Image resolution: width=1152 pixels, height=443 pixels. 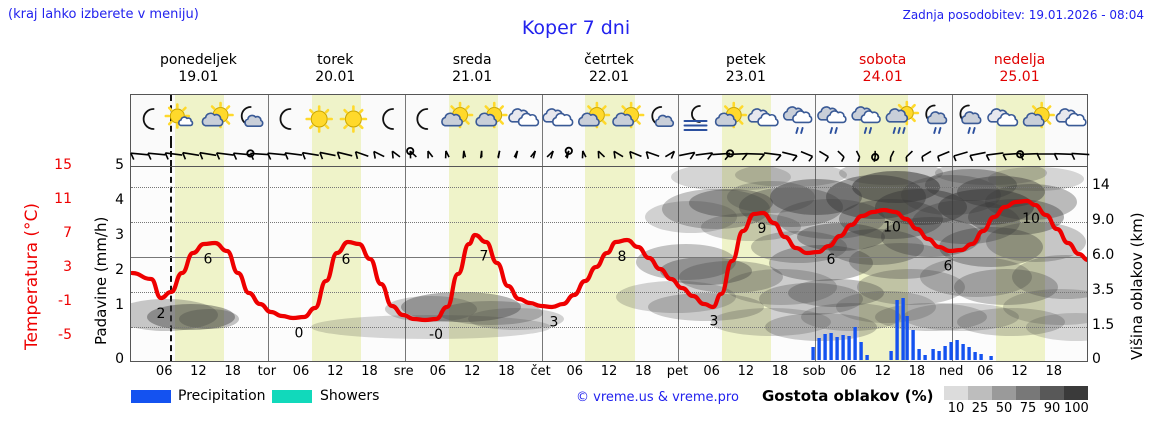 What do you see at coordinates (350, 396) in the screenshot?
I see `showers-legend-label: Showers` at bounding box center [350, 396].